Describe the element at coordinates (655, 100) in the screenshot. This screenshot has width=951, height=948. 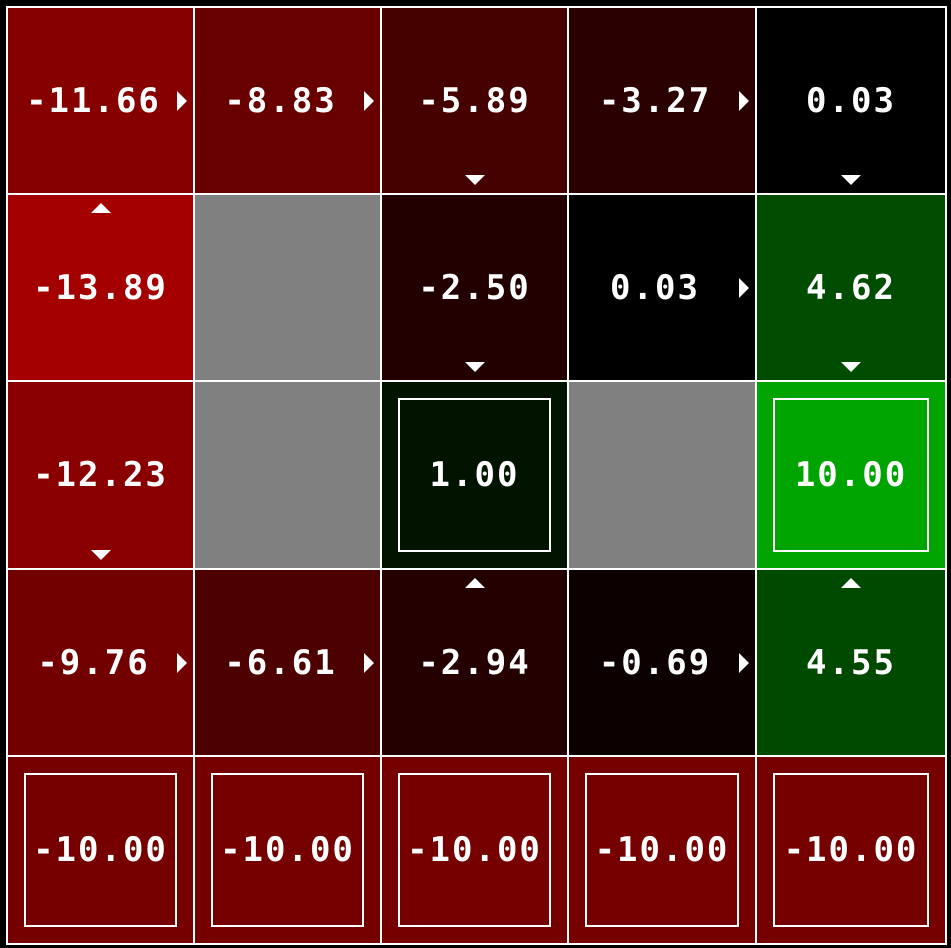
I see `cell-value: -3.27` at that location.